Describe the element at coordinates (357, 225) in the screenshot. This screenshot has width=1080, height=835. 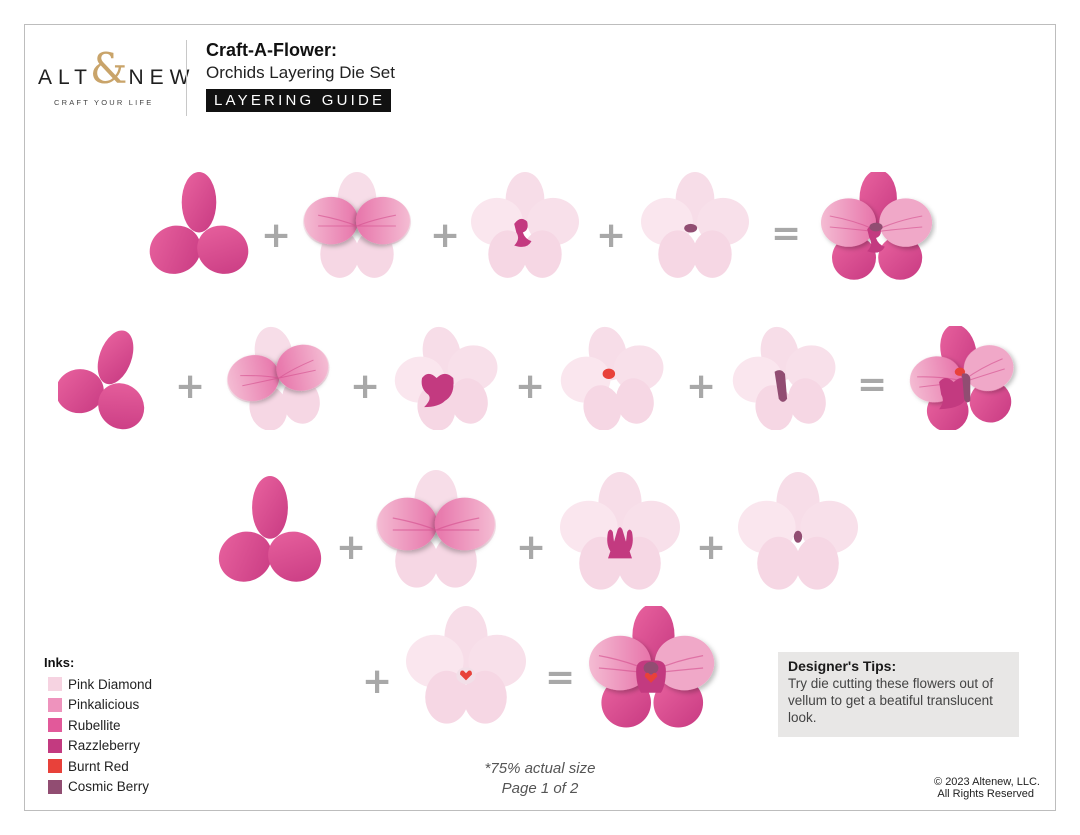
I see `orchid-1-layer-2-side-petals` at that location.